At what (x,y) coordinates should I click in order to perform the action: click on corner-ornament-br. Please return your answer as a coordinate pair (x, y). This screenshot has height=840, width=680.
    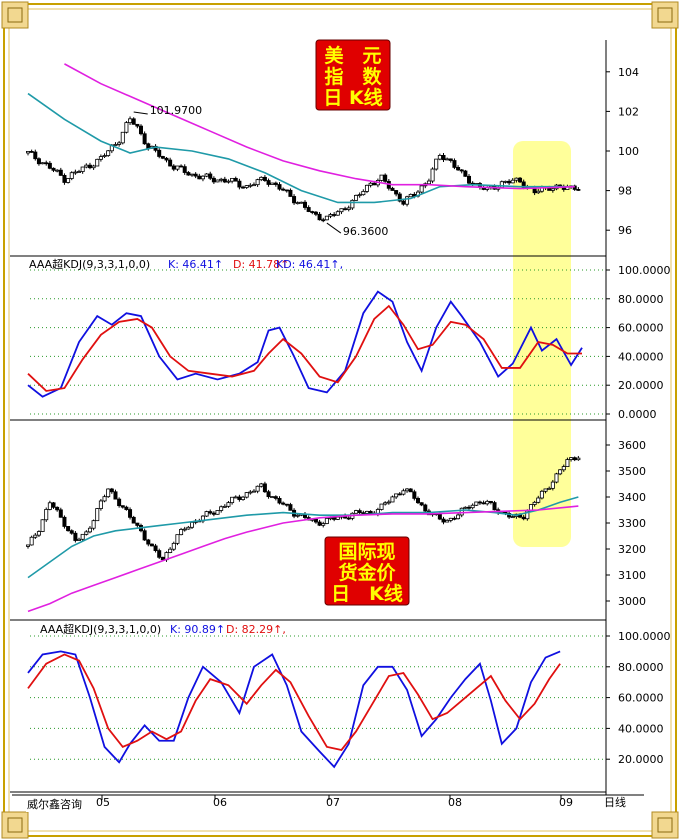
    Looking at the image, I should click on (665, 825).